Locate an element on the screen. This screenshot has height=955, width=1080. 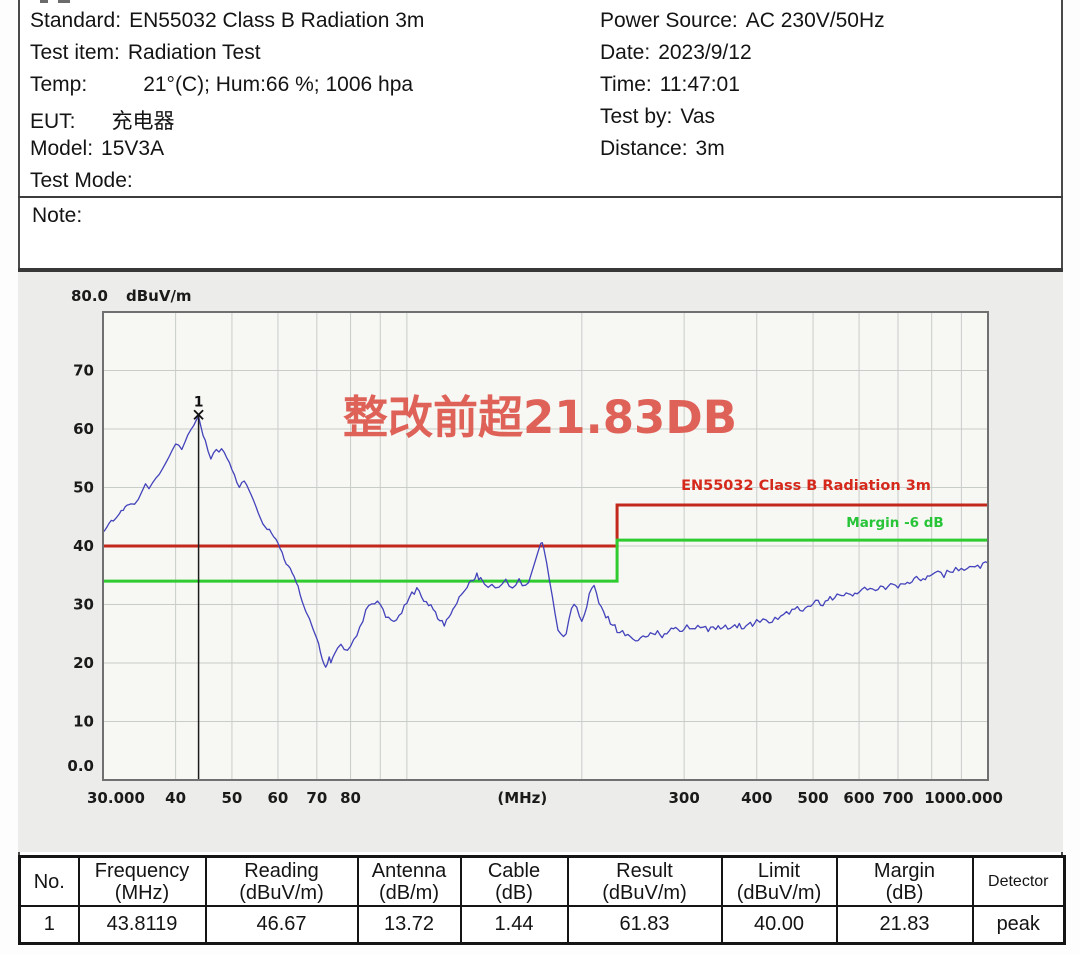
field-value: 11:47:01 is located at coordinates (699, 84).